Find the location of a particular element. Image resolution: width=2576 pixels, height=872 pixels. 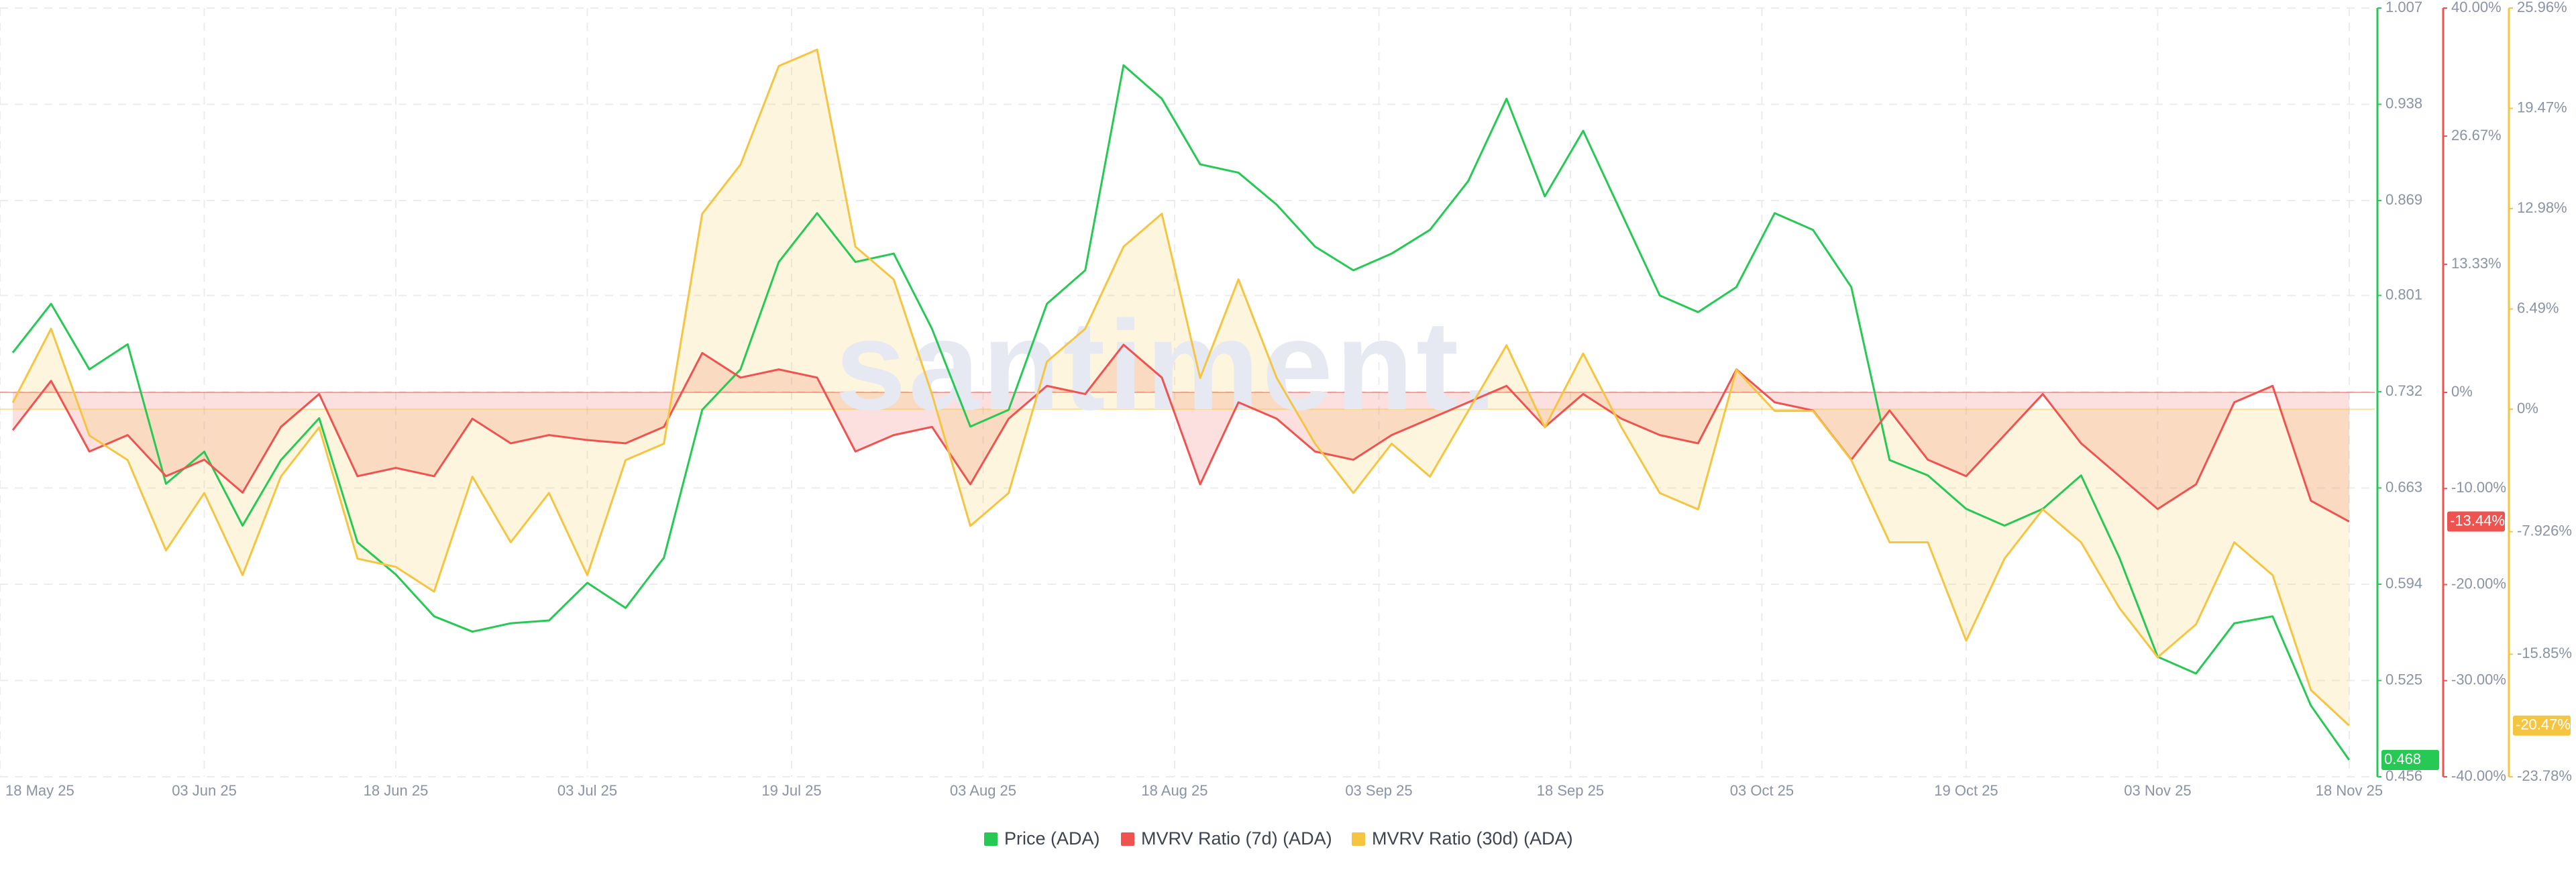

watermark: santiment. is located at coordinates (1167, 365).